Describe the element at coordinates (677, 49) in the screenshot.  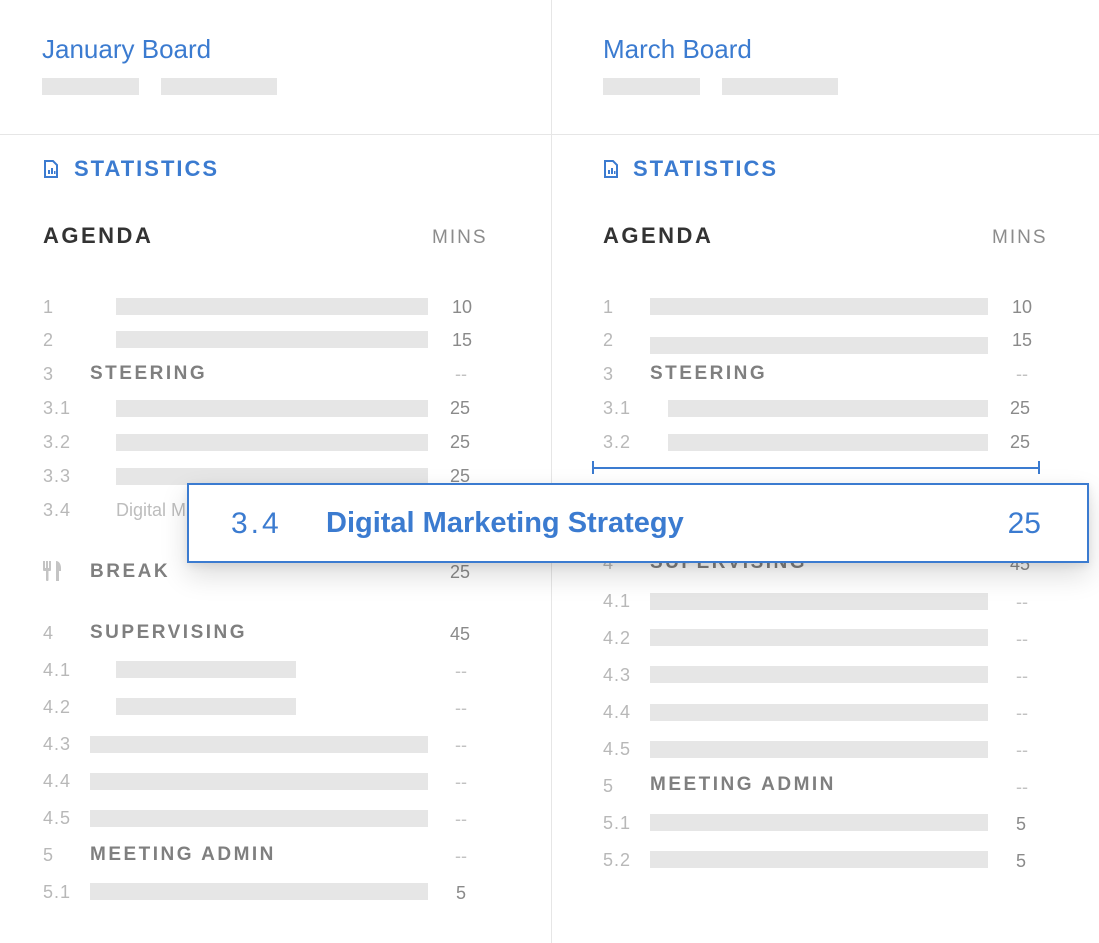
I see `board-title: March Board` at that location.